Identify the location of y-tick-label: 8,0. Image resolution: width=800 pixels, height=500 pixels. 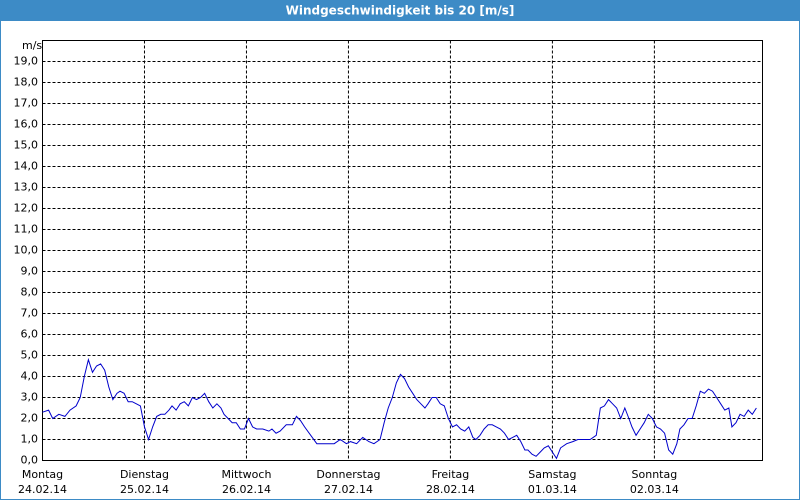
(30, 292).